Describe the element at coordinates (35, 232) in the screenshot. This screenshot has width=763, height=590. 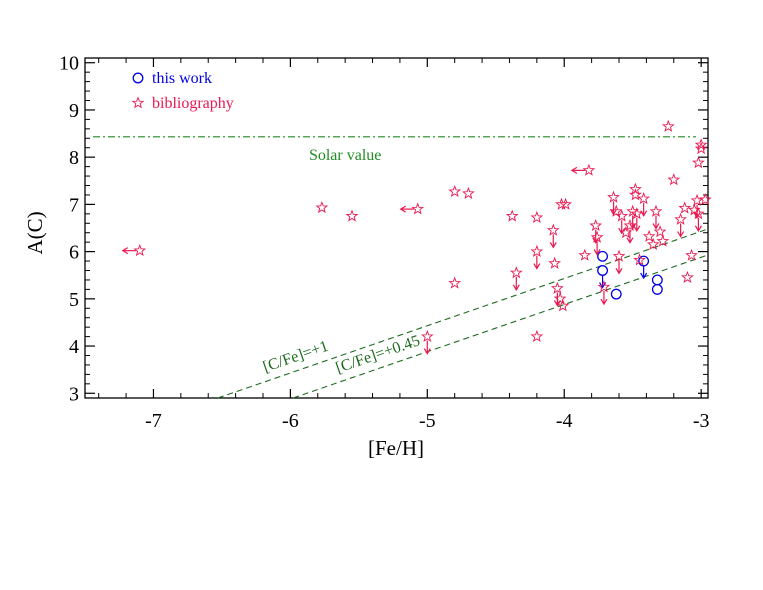
I see `y-axis-label: A(C)` at that location.